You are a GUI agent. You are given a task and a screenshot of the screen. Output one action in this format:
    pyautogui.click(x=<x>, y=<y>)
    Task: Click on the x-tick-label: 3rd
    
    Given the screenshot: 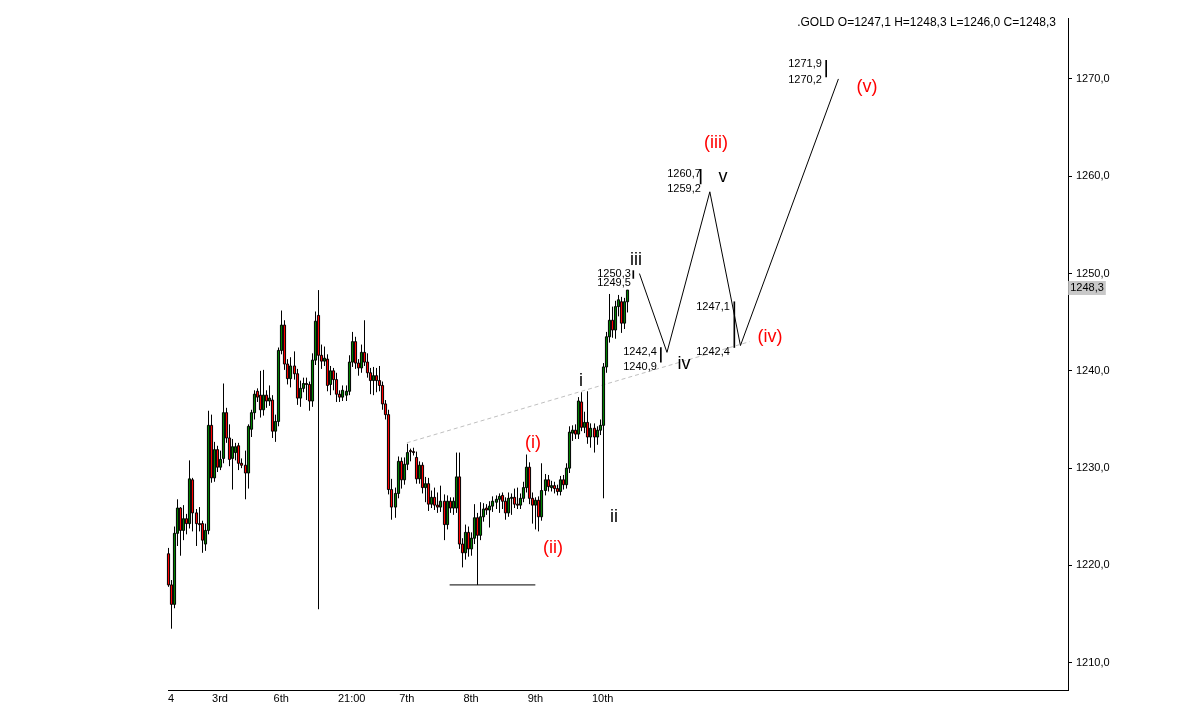 What is the action you would take?
    pyautogui.click(x=220, y=697)
    